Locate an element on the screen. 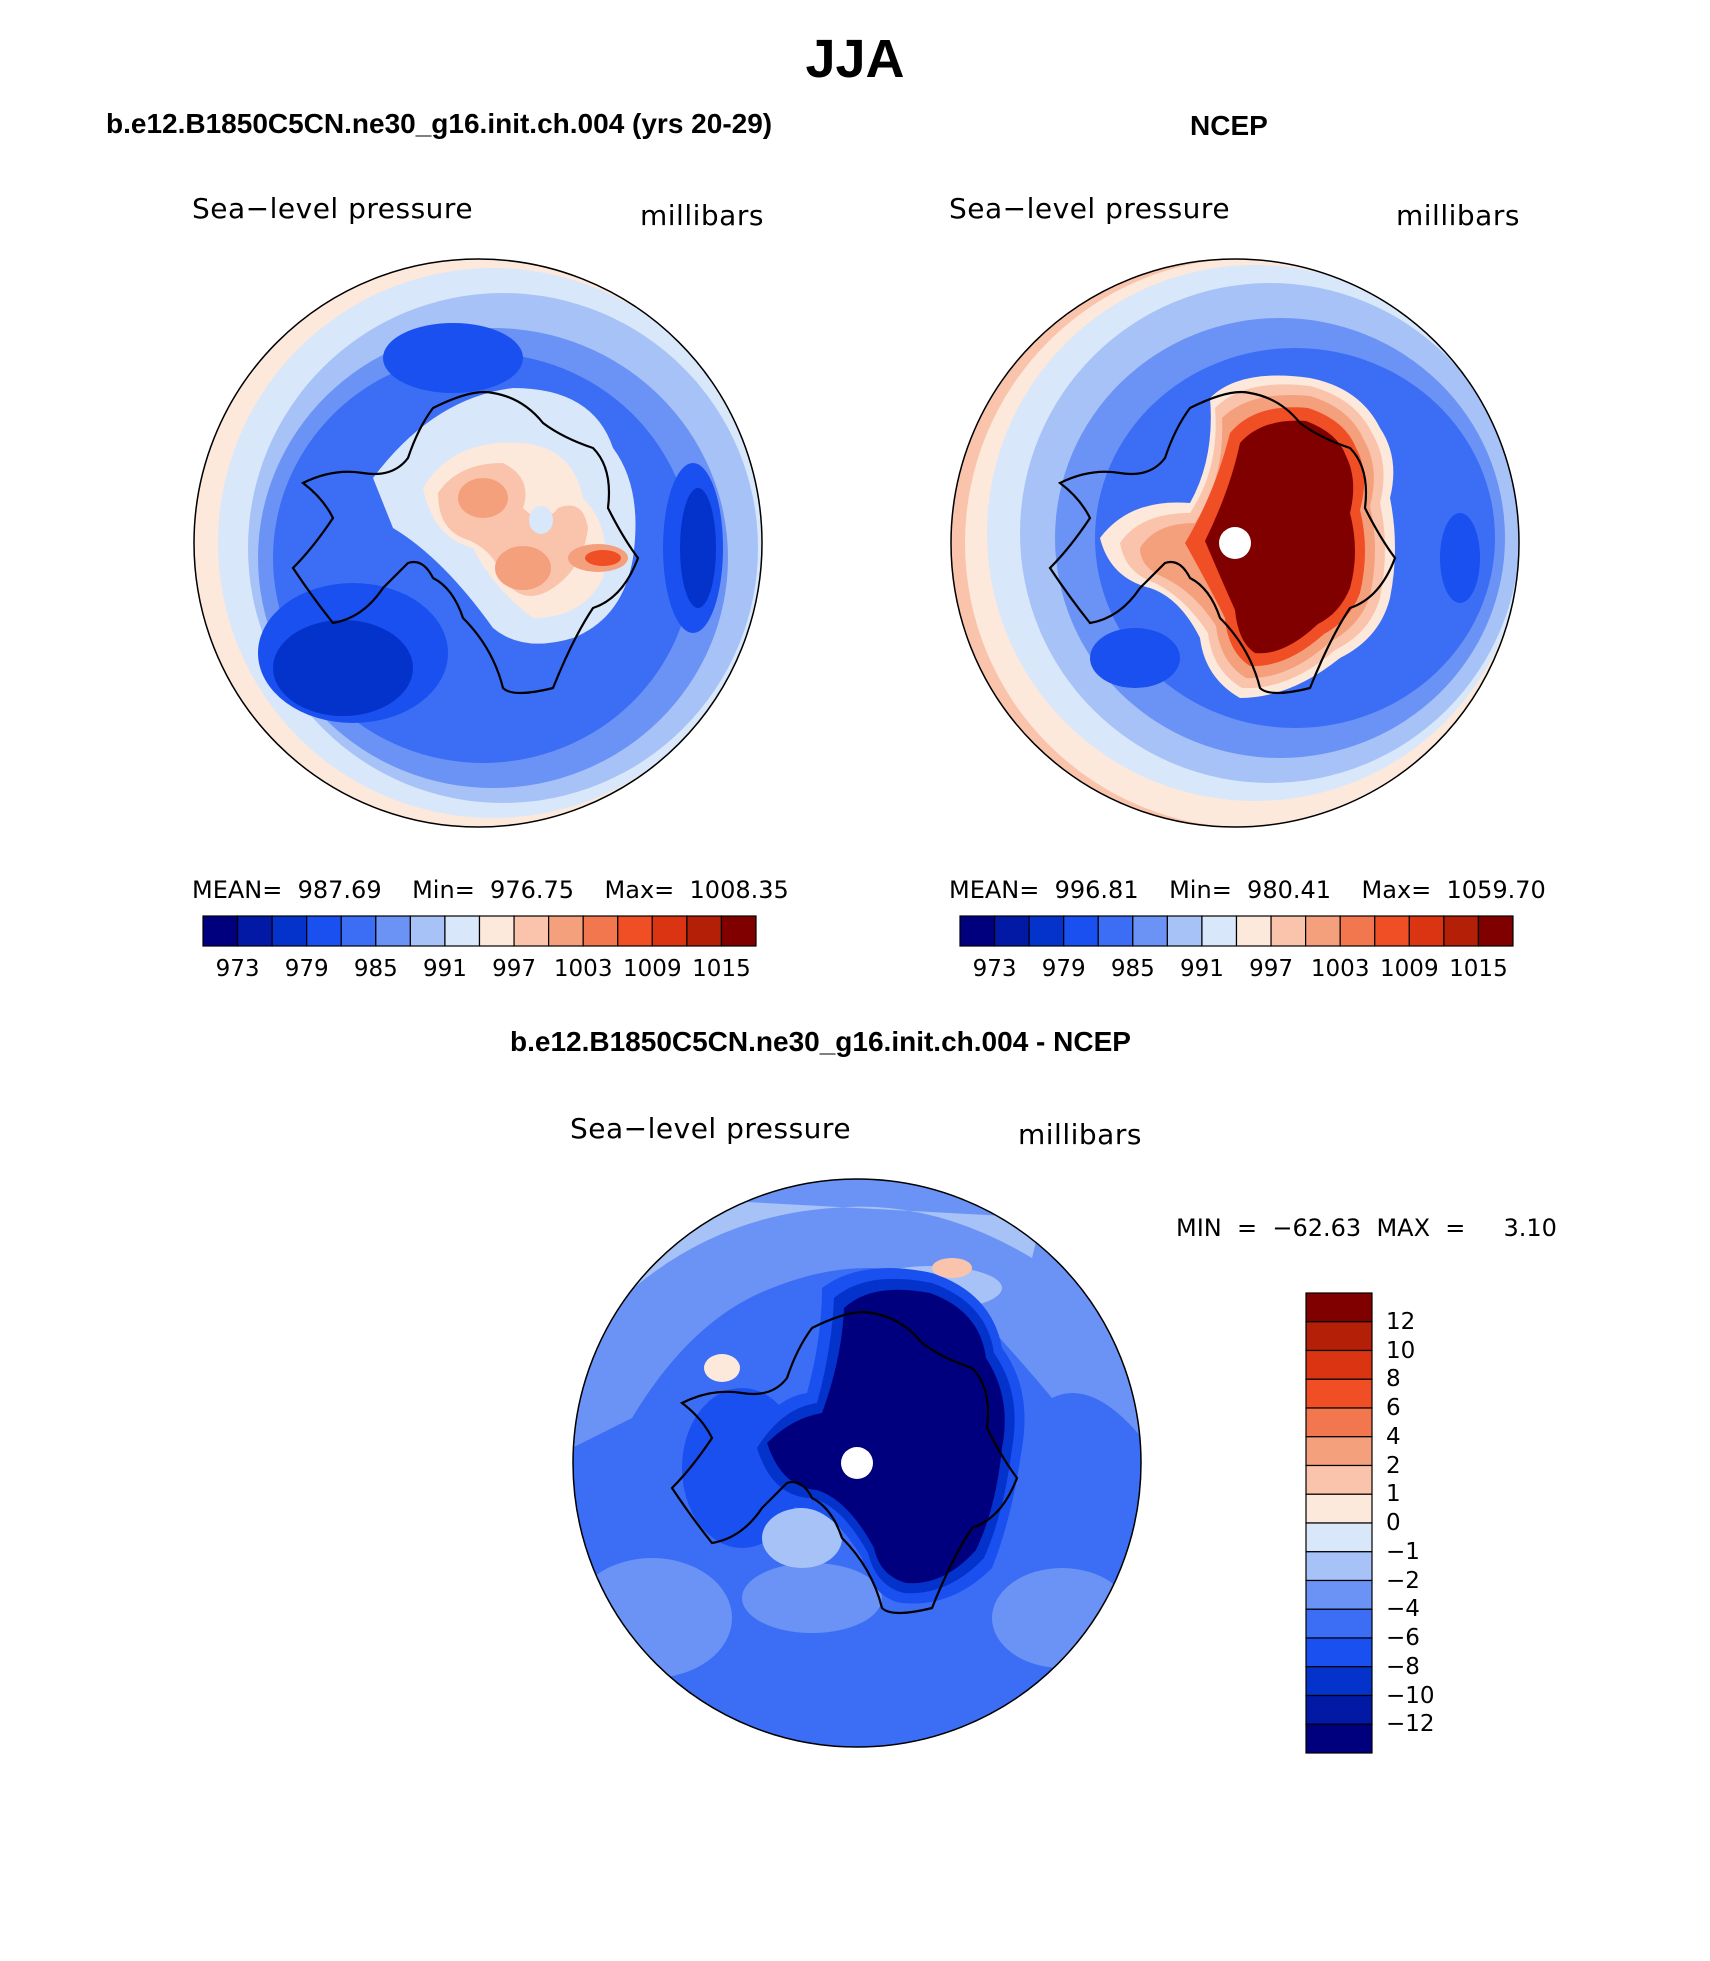 This screenshot has height=1961, width=1710. colorbar-tick-label: −8 is located at coordinates (1403, 1666).